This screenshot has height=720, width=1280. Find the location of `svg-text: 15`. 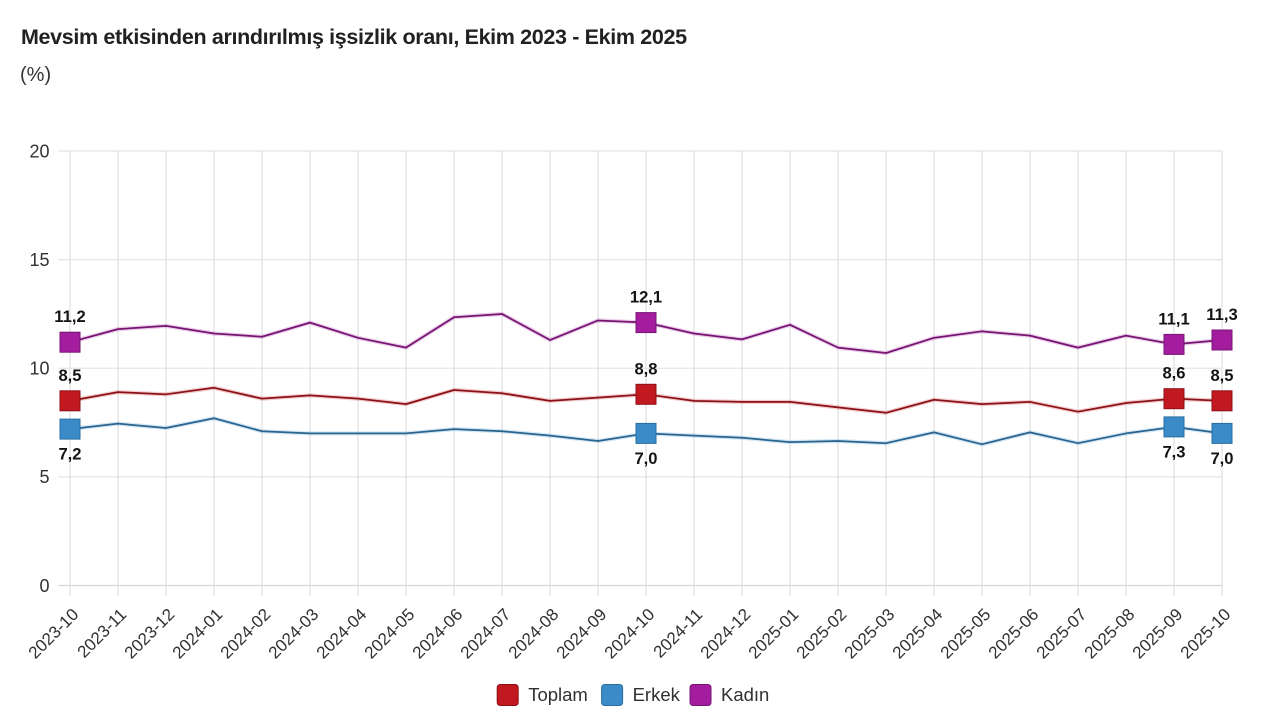

svg-text: 15 is located at coordinates (39, 260).